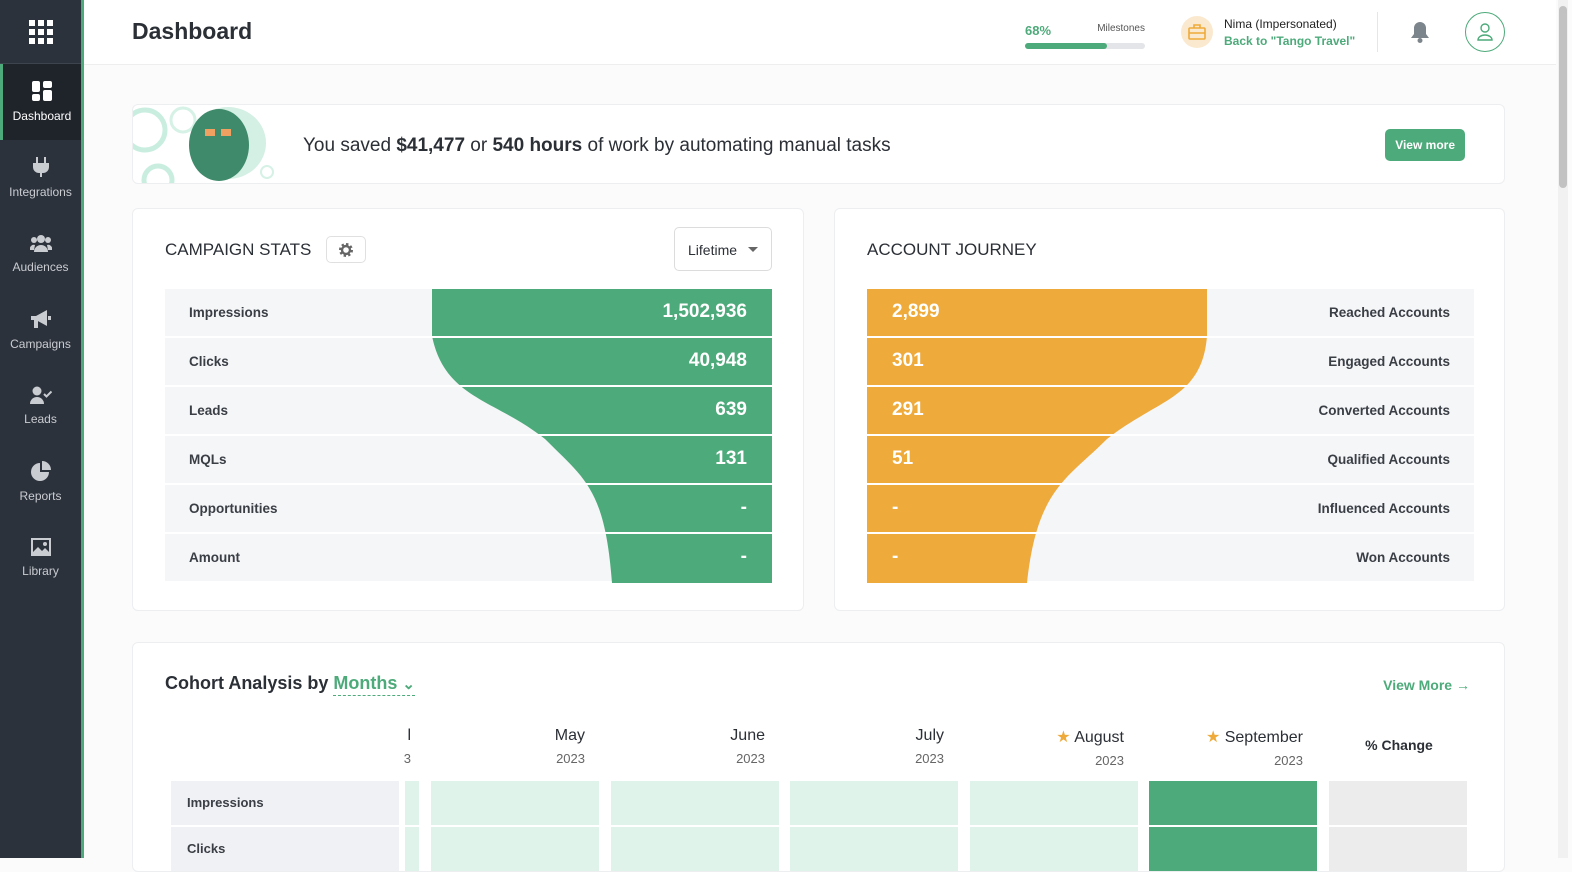 Image resolution: width=1572 pixels, height=872 pixels. Describe the element at coordinates (408, 684) in the screenshot. I see `chevron-down-icon: ⌄` at that location.